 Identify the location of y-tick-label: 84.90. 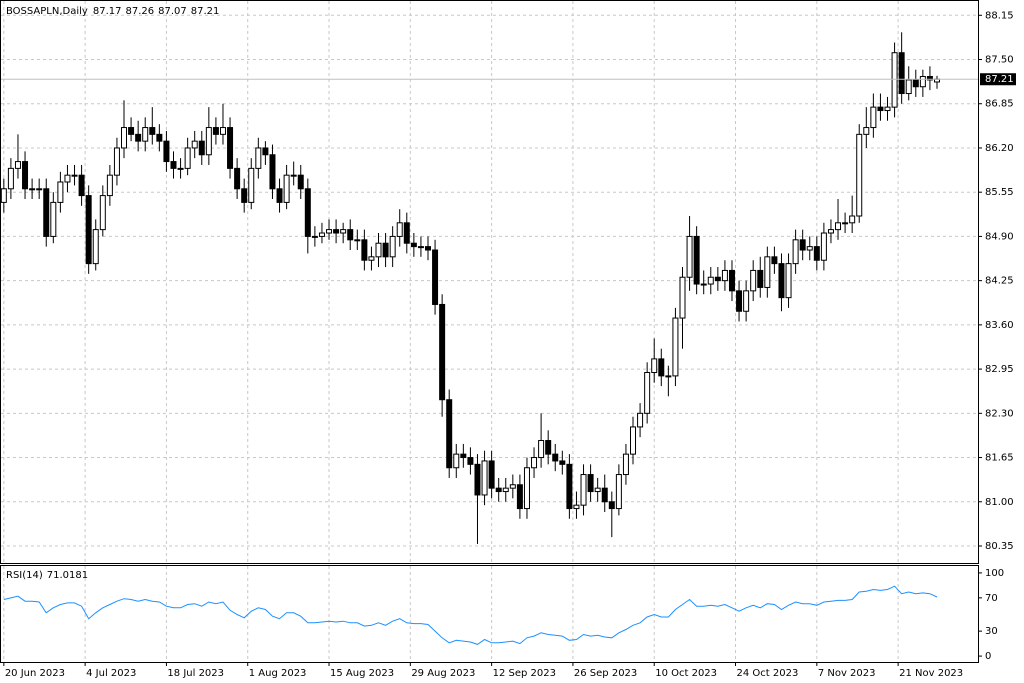
(999, 236).